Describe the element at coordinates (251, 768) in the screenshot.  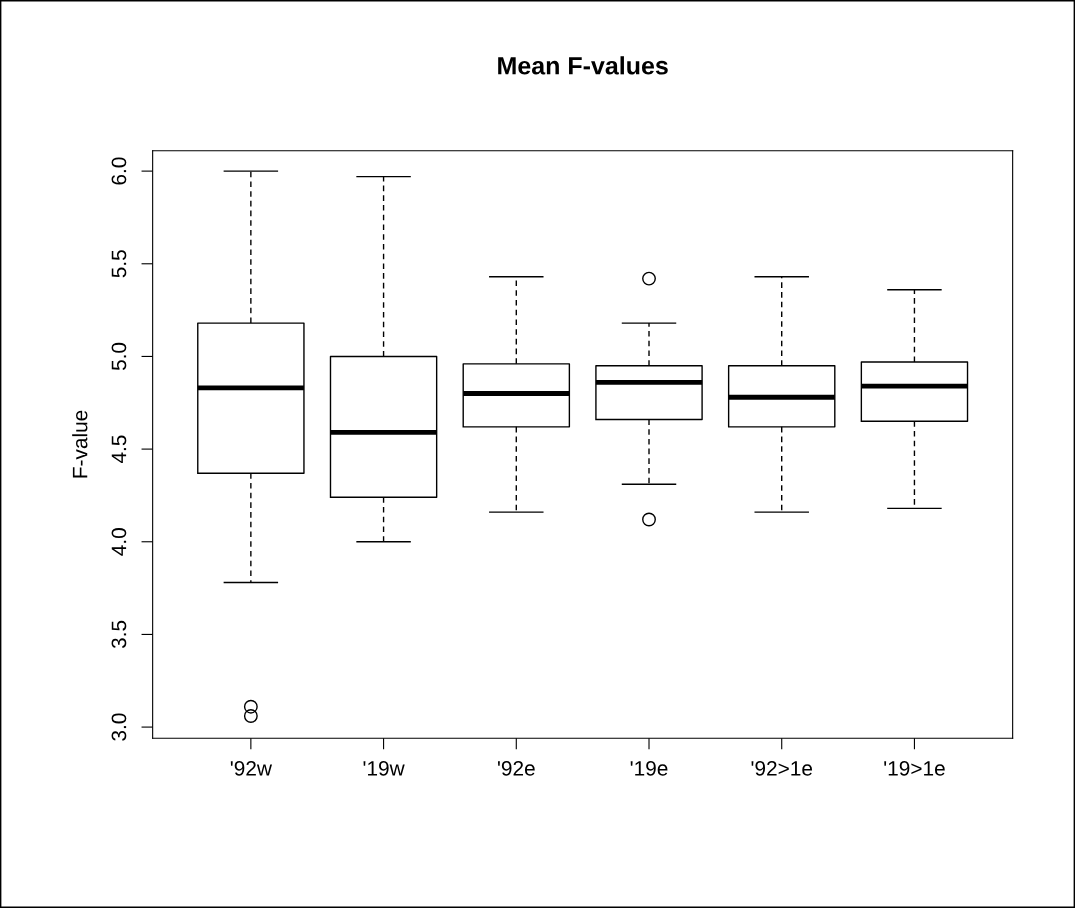
I see `x-tick-label: '92w` at that location.